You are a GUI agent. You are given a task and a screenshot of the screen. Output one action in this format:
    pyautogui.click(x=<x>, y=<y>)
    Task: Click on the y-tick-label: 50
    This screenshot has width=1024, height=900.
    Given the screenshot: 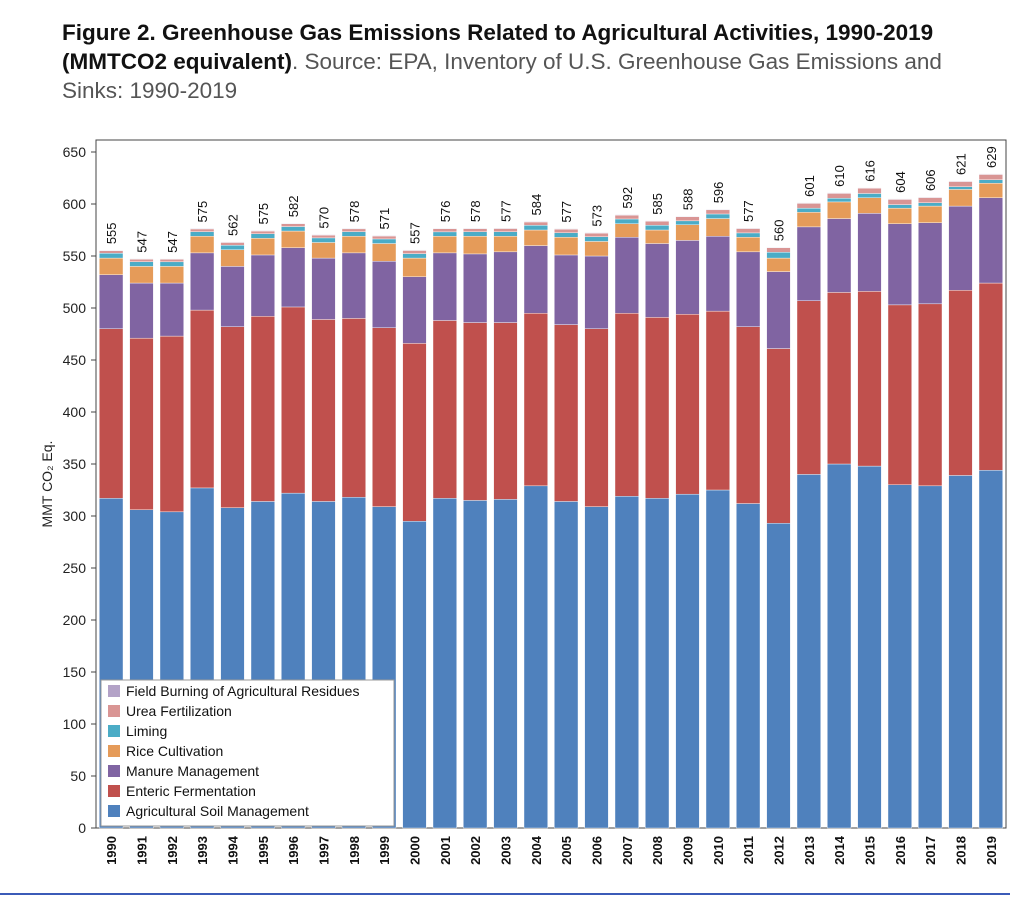 What is the action you would take?
    pyautogui.click(x=78, y=776)
    